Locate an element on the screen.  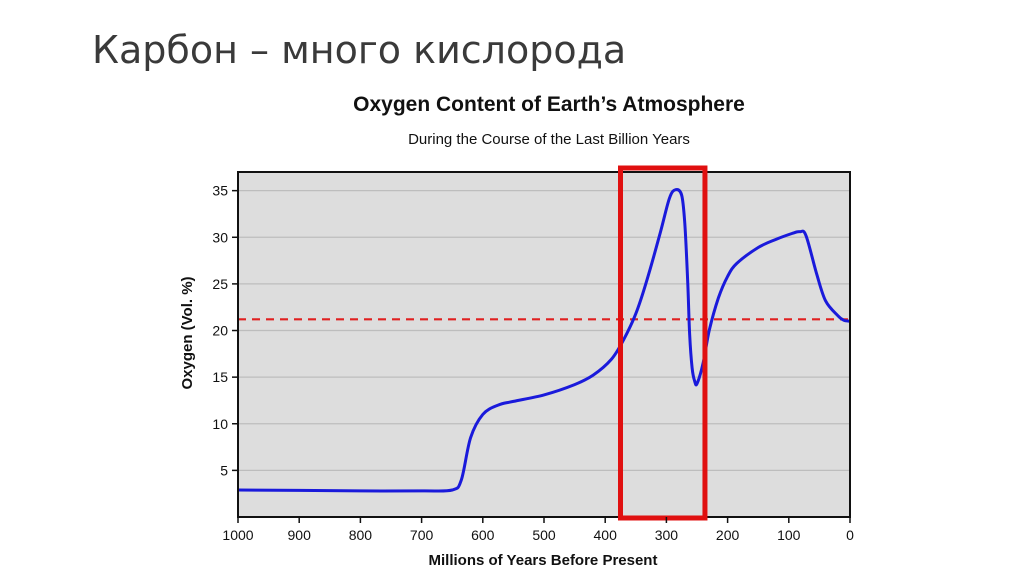
x-tick-label: 1000 is located at coordinates (237, 535).